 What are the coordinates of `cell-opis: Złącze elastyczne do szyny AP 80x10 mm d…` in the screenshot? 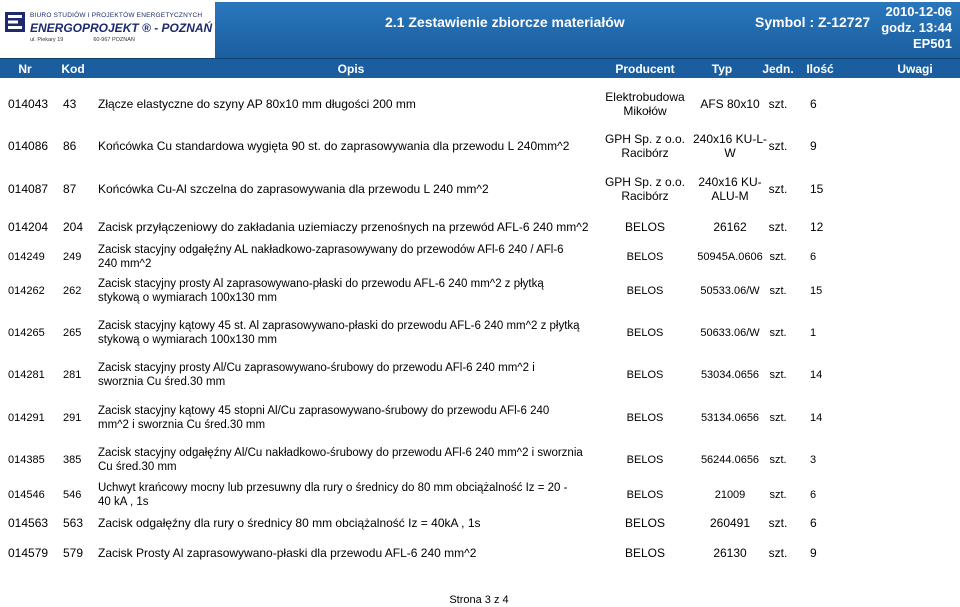 It's located at (257, 104).